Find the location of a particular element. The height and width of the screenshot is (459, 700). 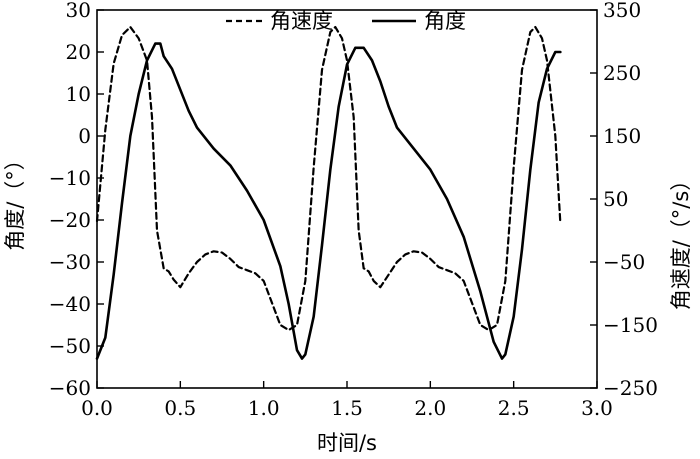

right-axis: 350 250 150 50 −50 −150 −250 is located at coordinates (624, 200).